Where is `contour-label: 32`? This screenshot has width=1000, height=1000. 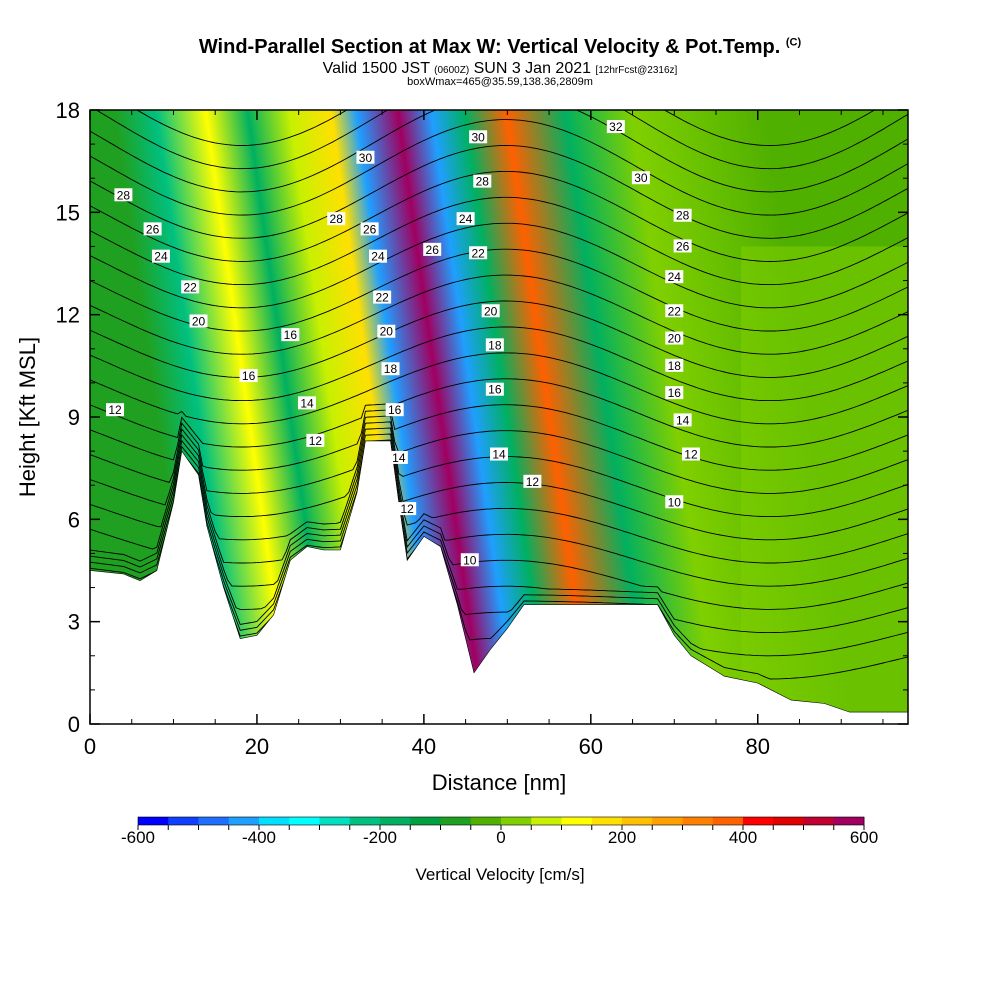 contour-label: 32 is located at coordinates (615, 127).